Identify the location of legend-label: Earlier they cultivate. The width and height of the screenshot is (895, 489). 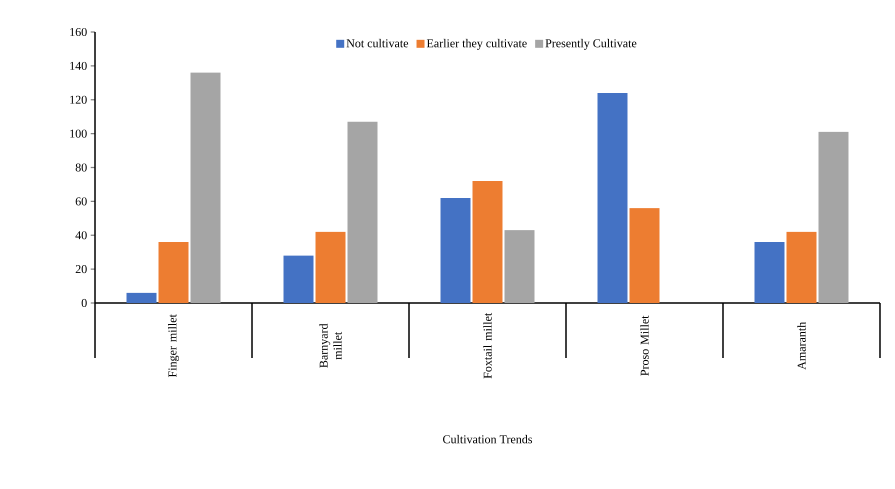
(476, 44).